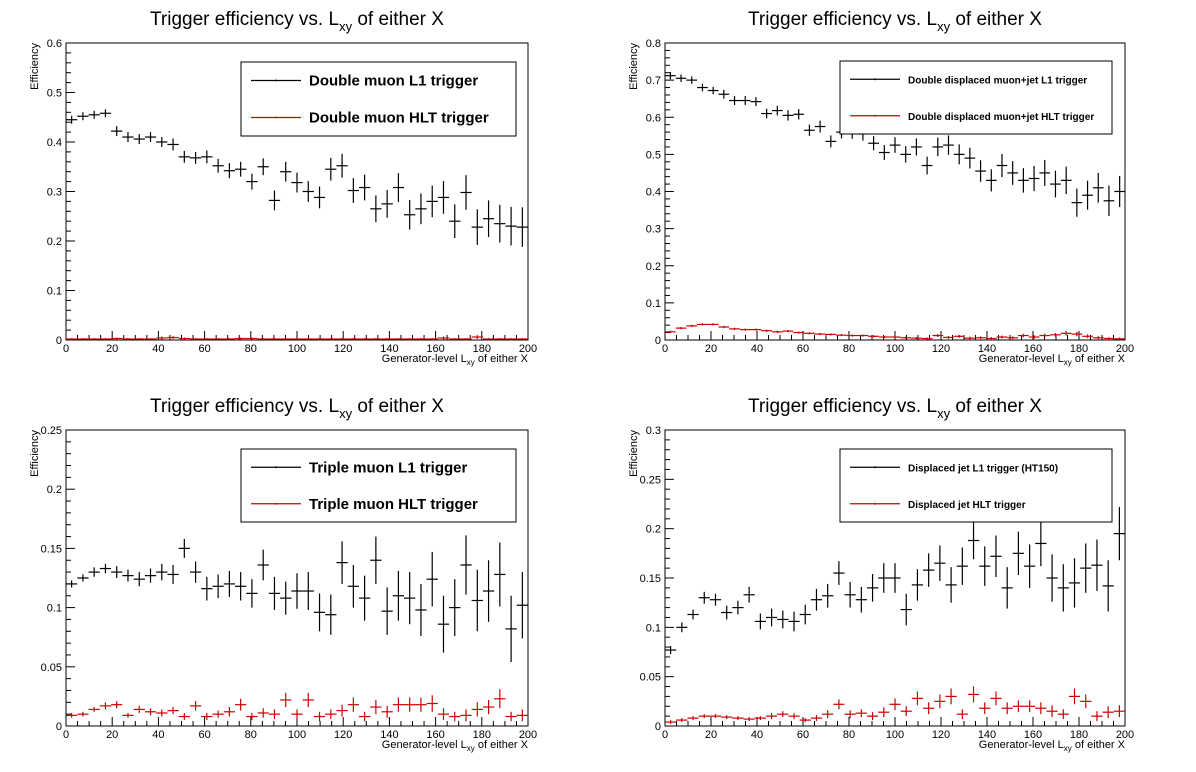 This screenshot has width=1196, height=772. Describe the element at coordinates (653, 193) in the screenshot. I see `y-tick-label: 0.4` at that location.